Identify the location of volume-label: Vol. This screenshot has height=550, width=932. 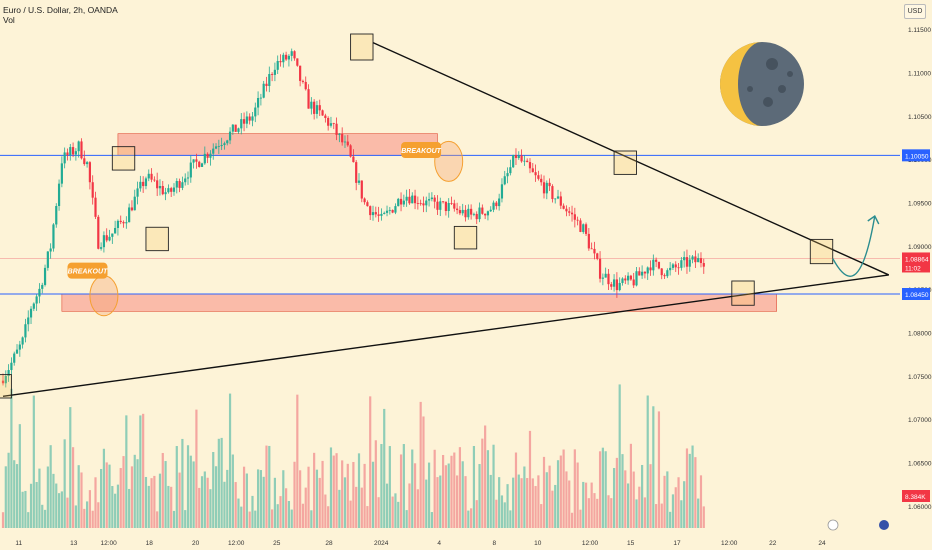
(9, 20).